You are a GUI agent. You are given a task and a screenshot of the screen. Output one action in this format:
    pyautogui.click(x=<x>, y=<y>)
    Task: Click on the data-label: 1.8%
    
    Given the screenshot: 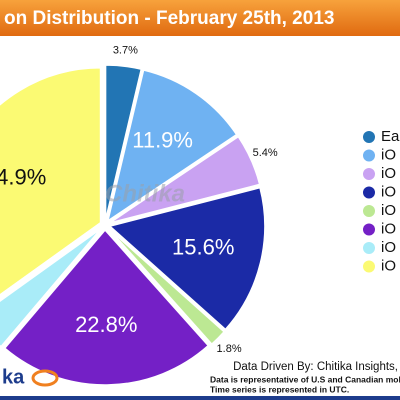 What is the action you would take?
    pyautogui.click(x=229, y=349)
    